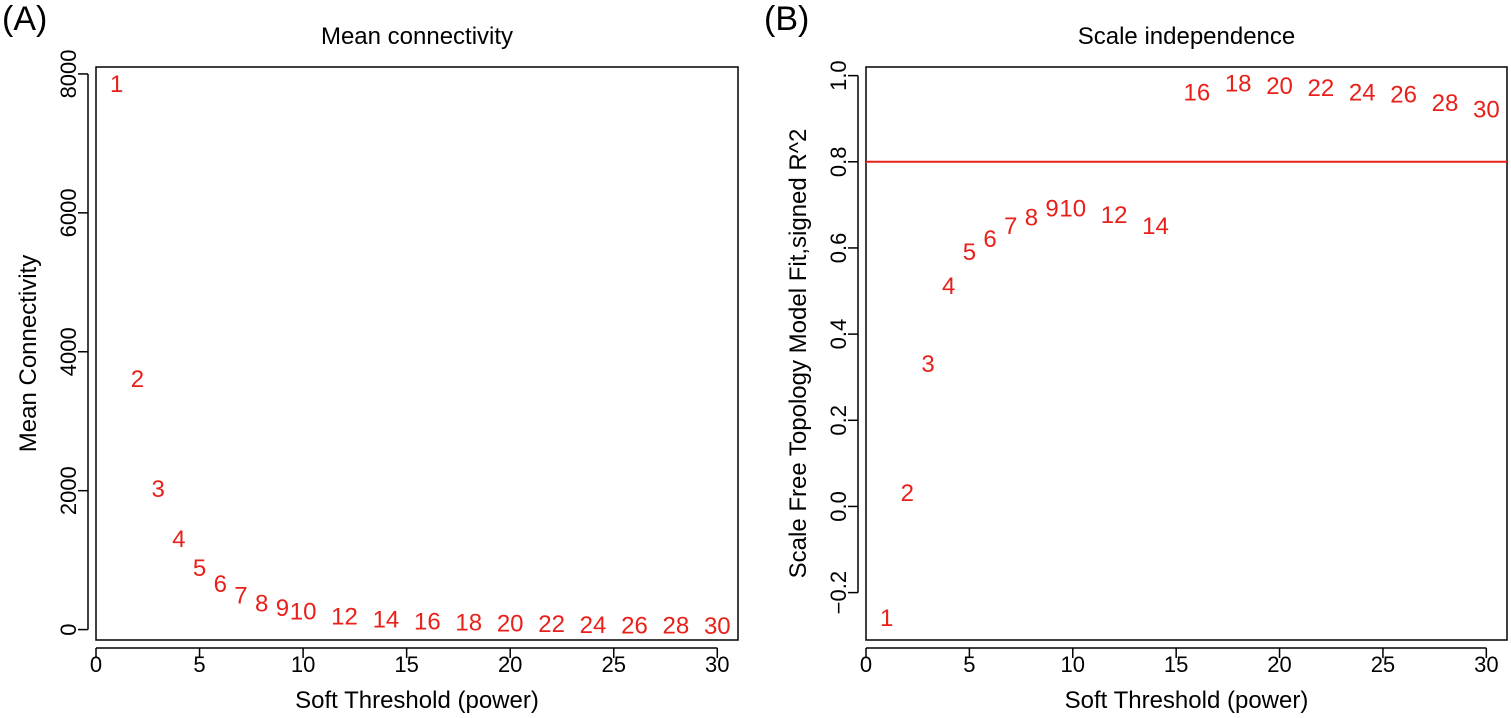  Describe the element at coordinates (417, 36) in the screenshot. I see `chart-title: Mean connectivity` at that location.